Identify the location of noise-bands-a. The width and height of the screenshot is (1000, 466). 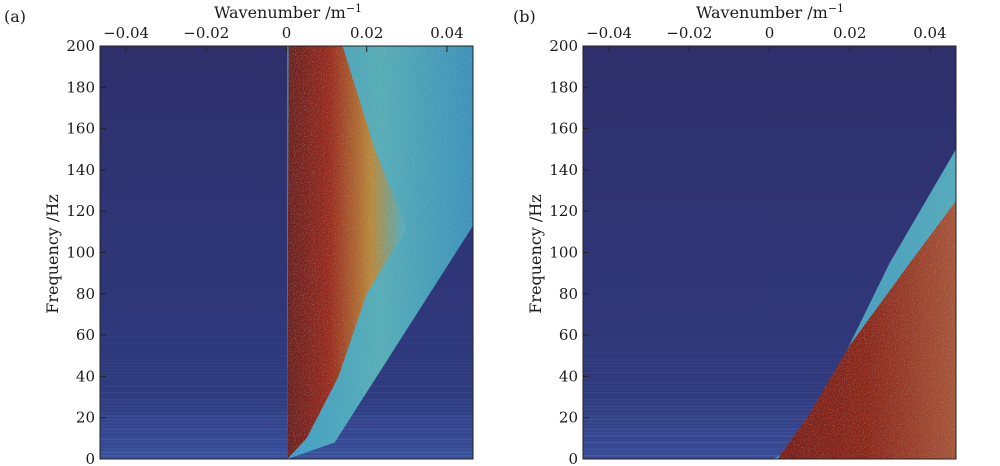
(286, 396).